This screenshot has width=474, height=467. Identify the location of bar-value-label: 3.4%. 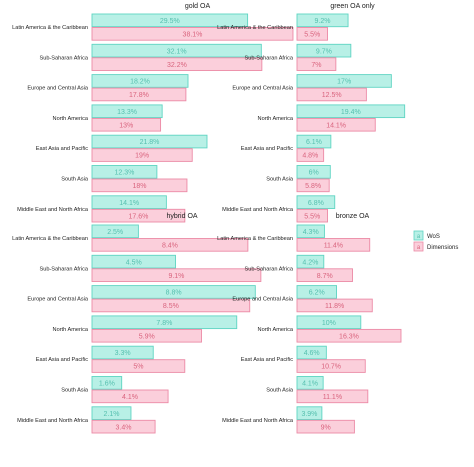
(124, 427).